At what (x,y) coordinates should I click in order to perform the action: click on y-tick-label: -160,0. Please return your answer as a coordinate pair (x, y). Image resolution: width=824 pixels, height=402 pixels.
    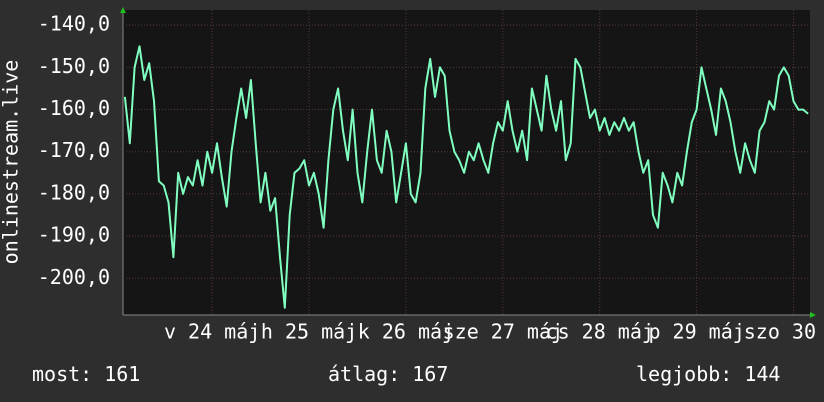
    Looking at the image, I should click on (74, 108).